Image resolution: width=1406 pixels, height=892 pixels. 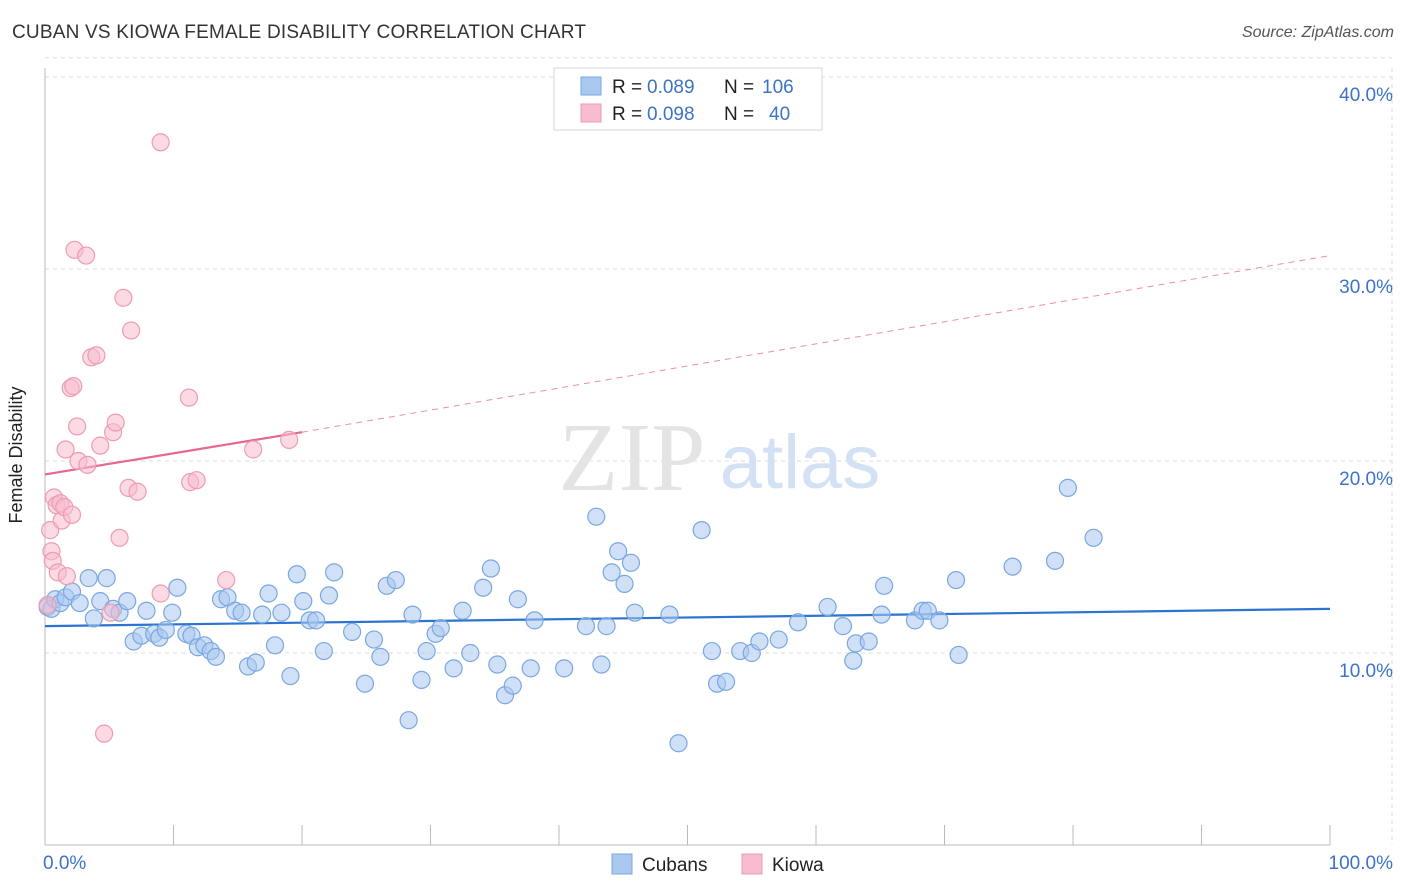 I want to click on watermark: ZIP atlas, so click(x=720, y=458).